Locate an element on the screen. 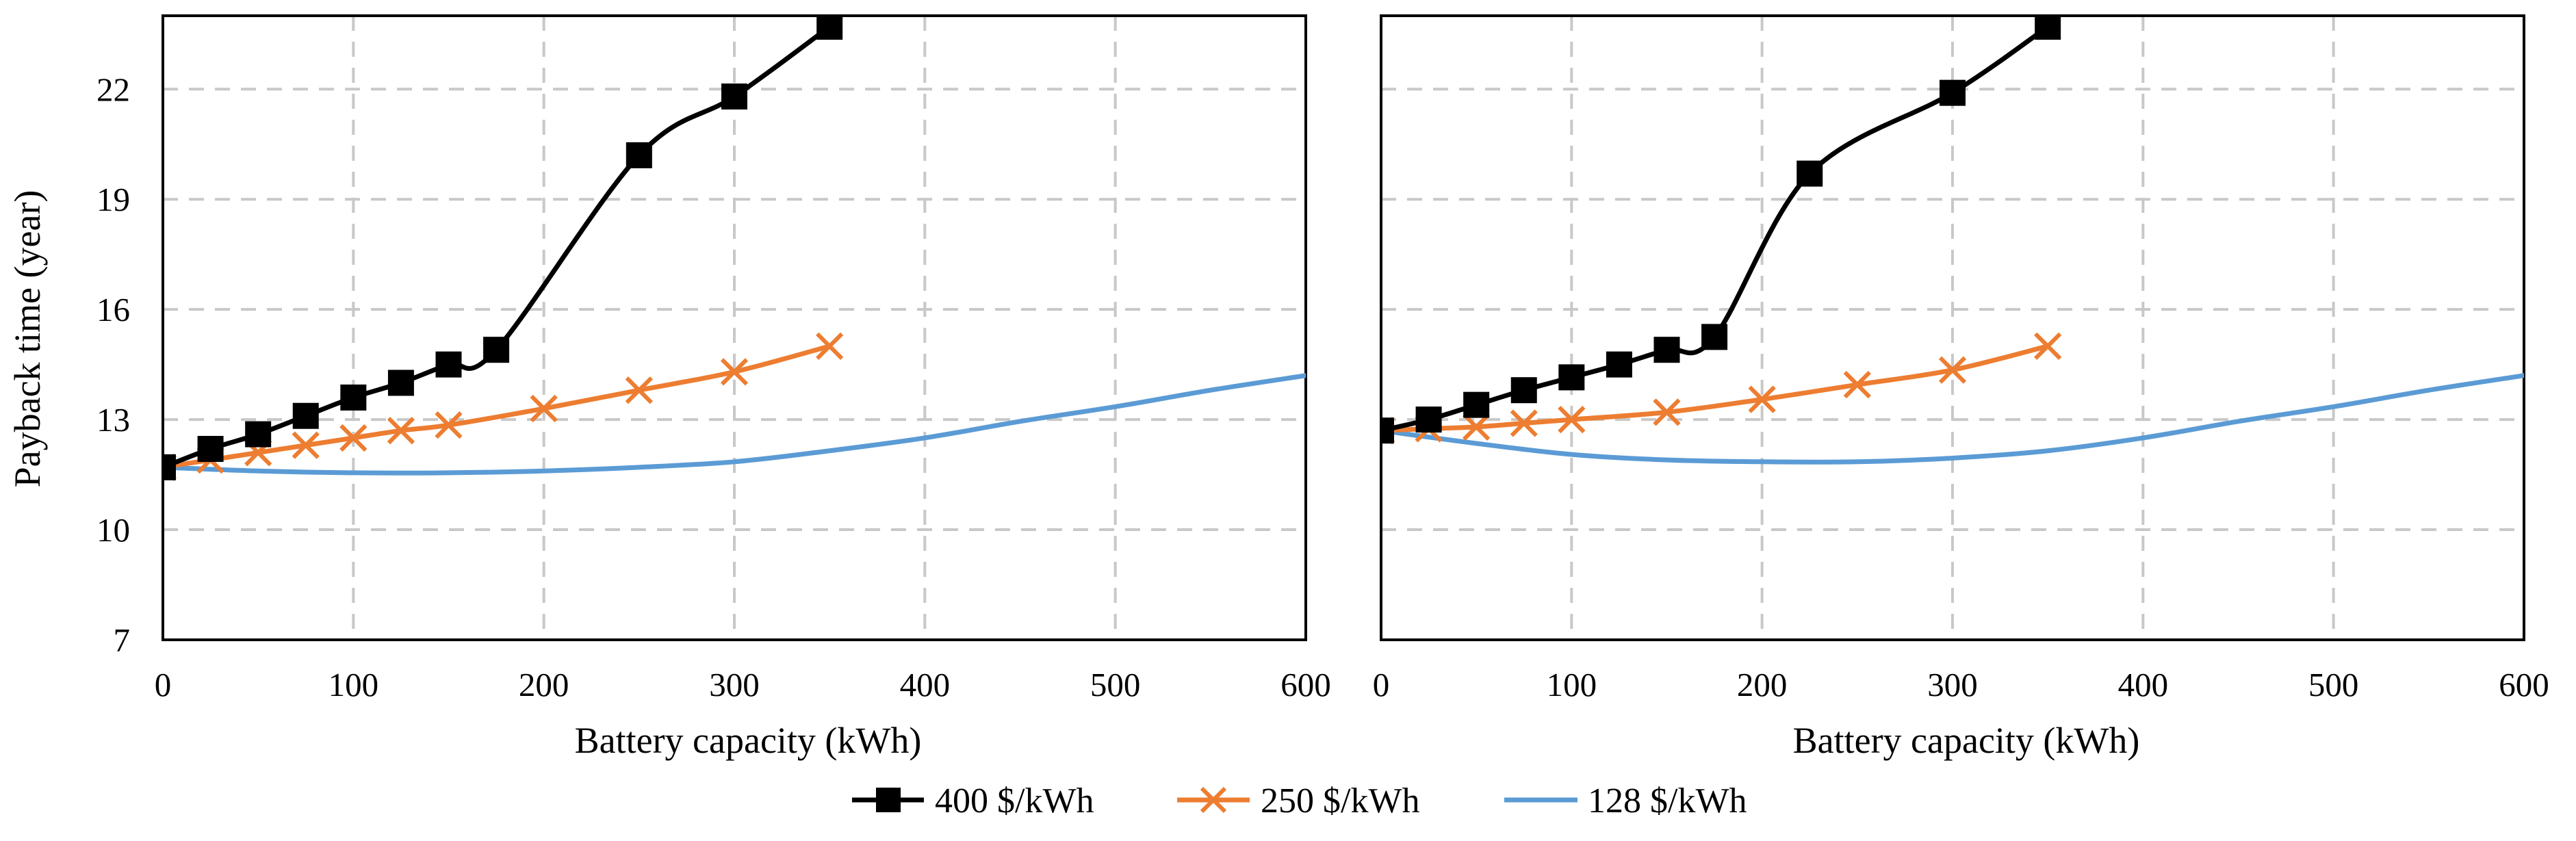 The image size is (2576, 841). legend-item-128: 128 $/kWh is located at coordinates (1625, 801).